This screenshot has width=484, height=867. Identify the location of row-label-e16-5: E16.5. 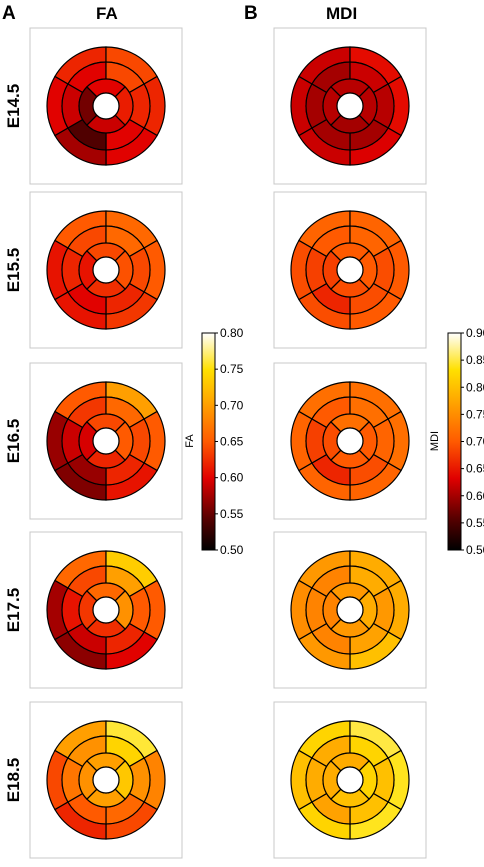
(13, 441).